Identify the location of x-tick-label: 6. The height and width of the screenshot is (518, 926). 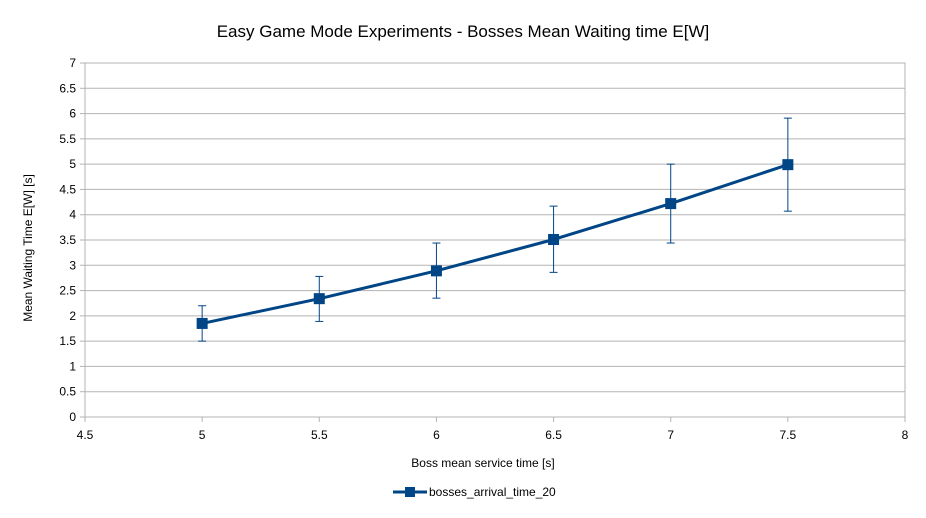
(436, 435).